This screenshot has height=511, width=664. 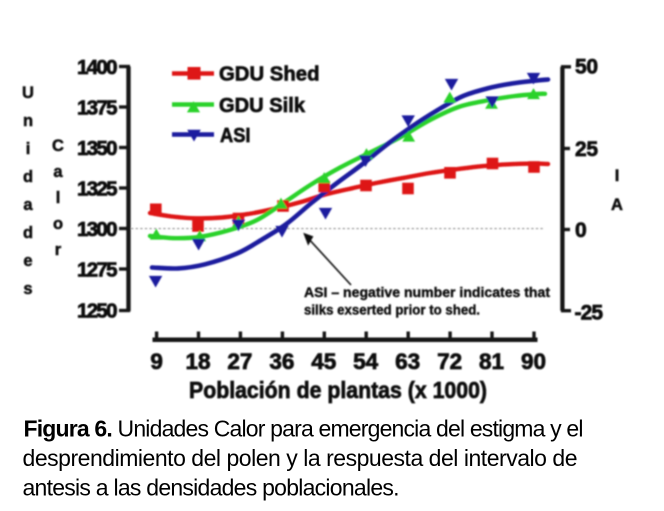 I want to click on svg-text: 0, so click(x=581, y=230).